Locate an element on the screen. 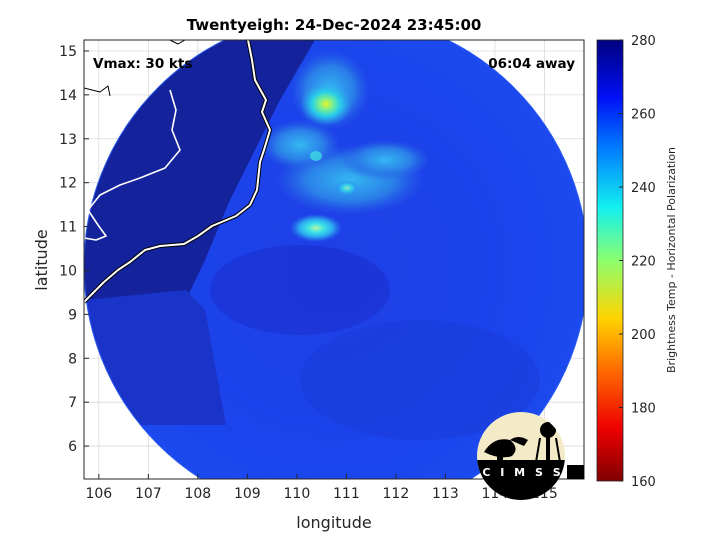 This screenshot has width=720, height=540. x-axis-label: longitude is located at coordinates (333, 522).